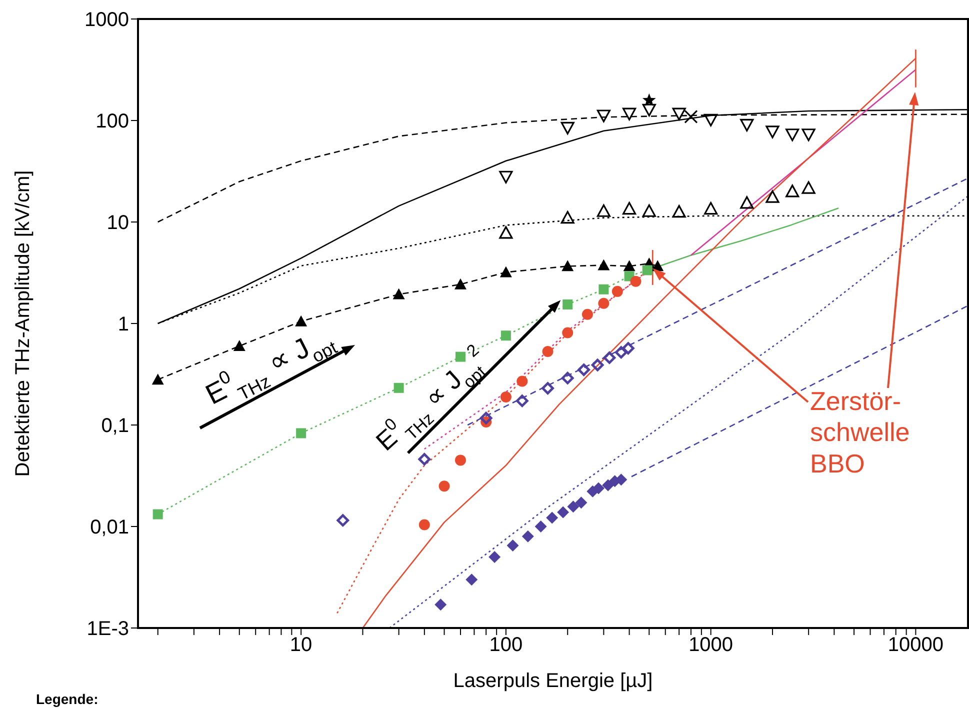 This screenshot has width=969, height=709. Describe the element at coordinates (117, 223) in the screenshot. I see `y-tick-label: 10` at that location.